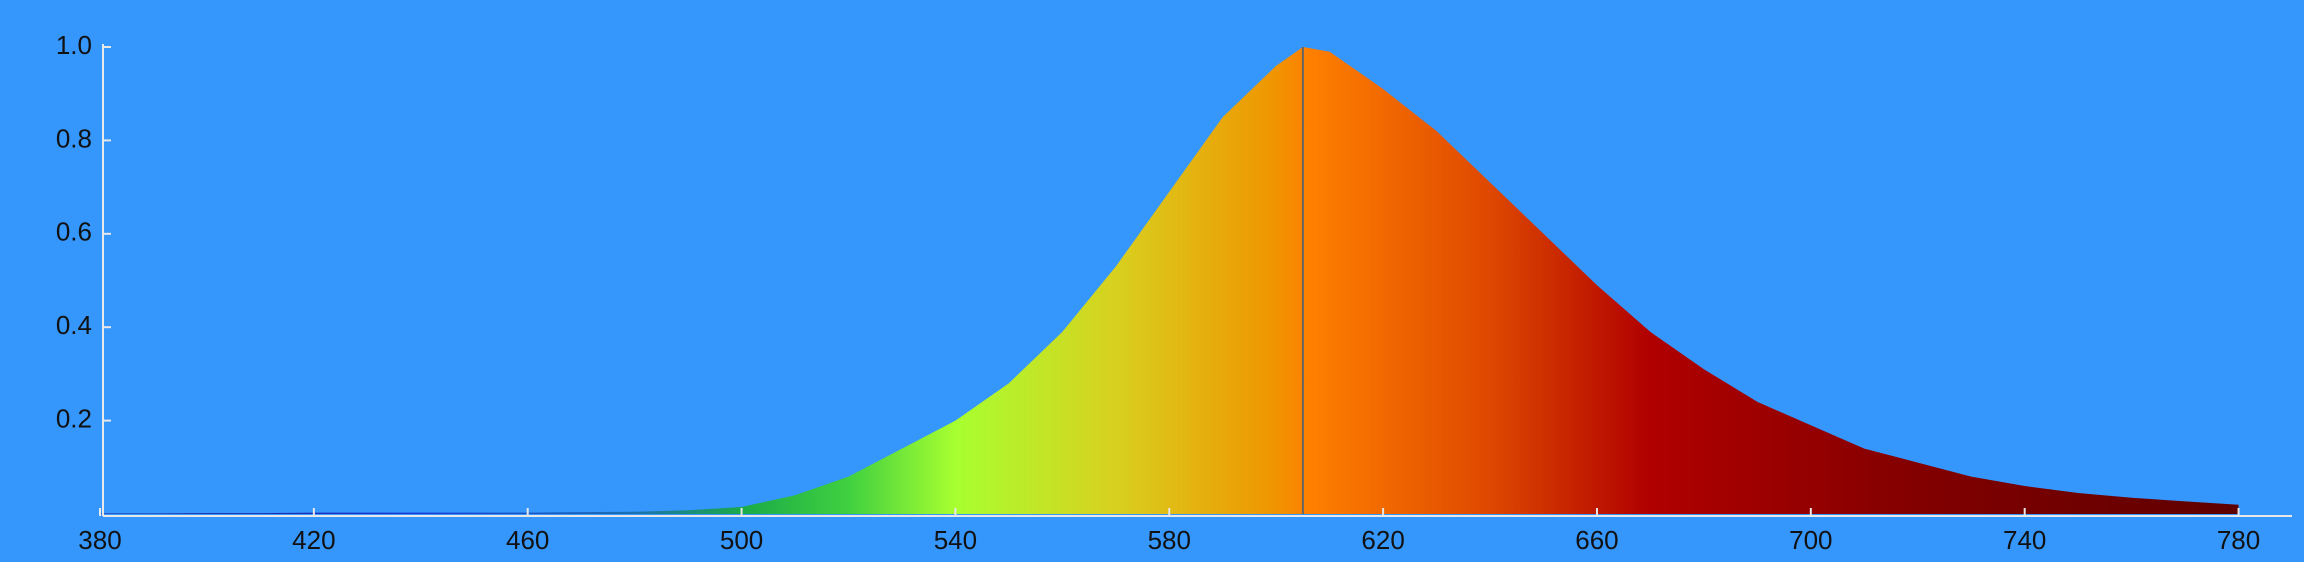 The height and width of the screenshot is (562, 2304). I want to click on x-tick-label: 540, so click(955, 540).